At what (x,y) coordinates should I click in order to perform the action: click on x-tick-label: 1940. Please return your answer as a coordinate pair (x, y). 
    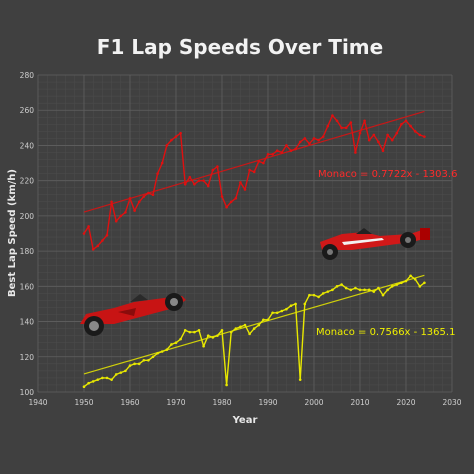
    Looking at the image, I should click on (37, 402).